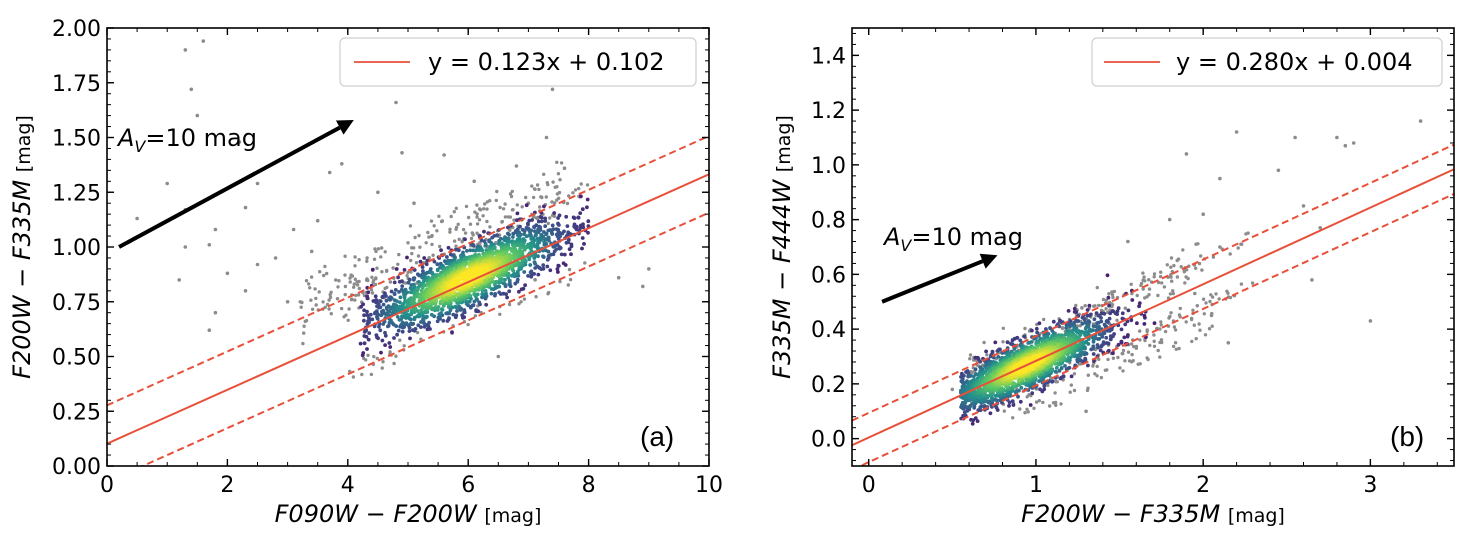  I want to click on y-tick-label: 0.25, so click(76, 412).